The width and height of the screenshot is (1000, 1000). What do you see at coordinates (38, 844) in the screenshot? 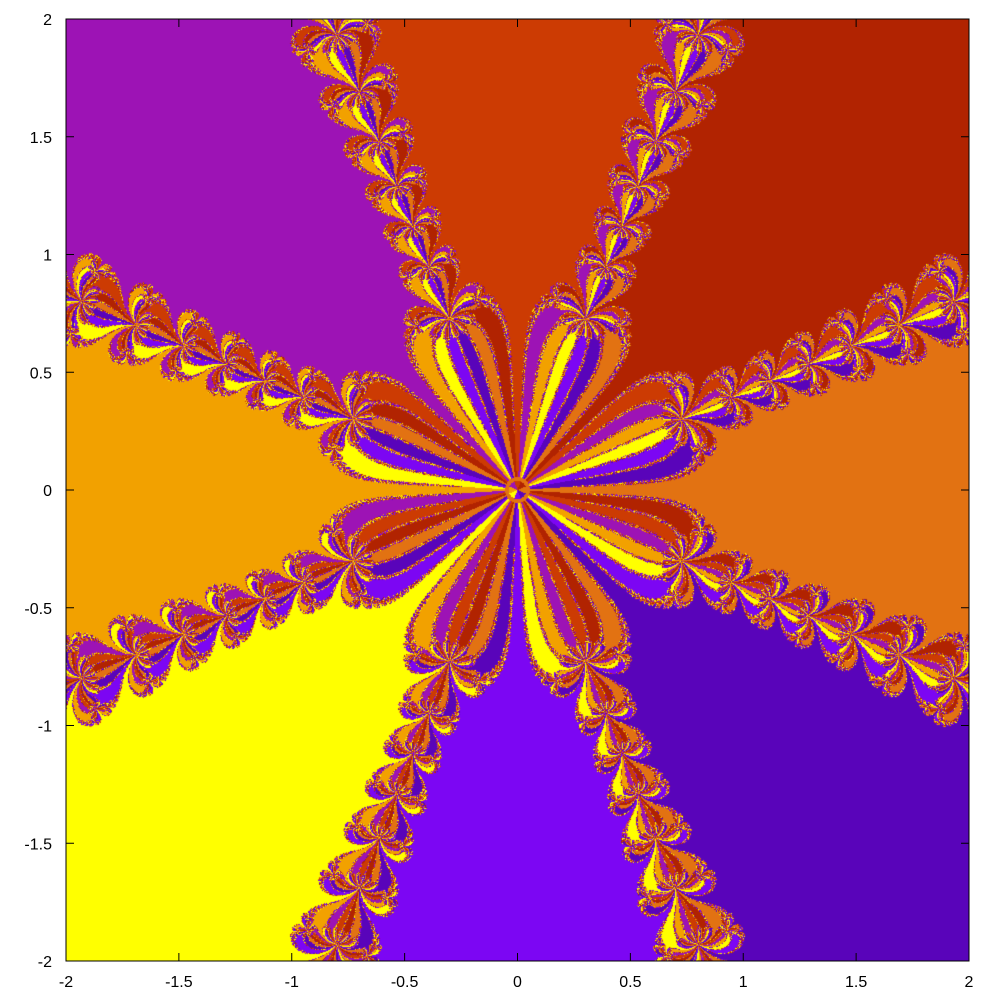
I see `y-tick-label: -1.5` at bounding box center [38, 844].